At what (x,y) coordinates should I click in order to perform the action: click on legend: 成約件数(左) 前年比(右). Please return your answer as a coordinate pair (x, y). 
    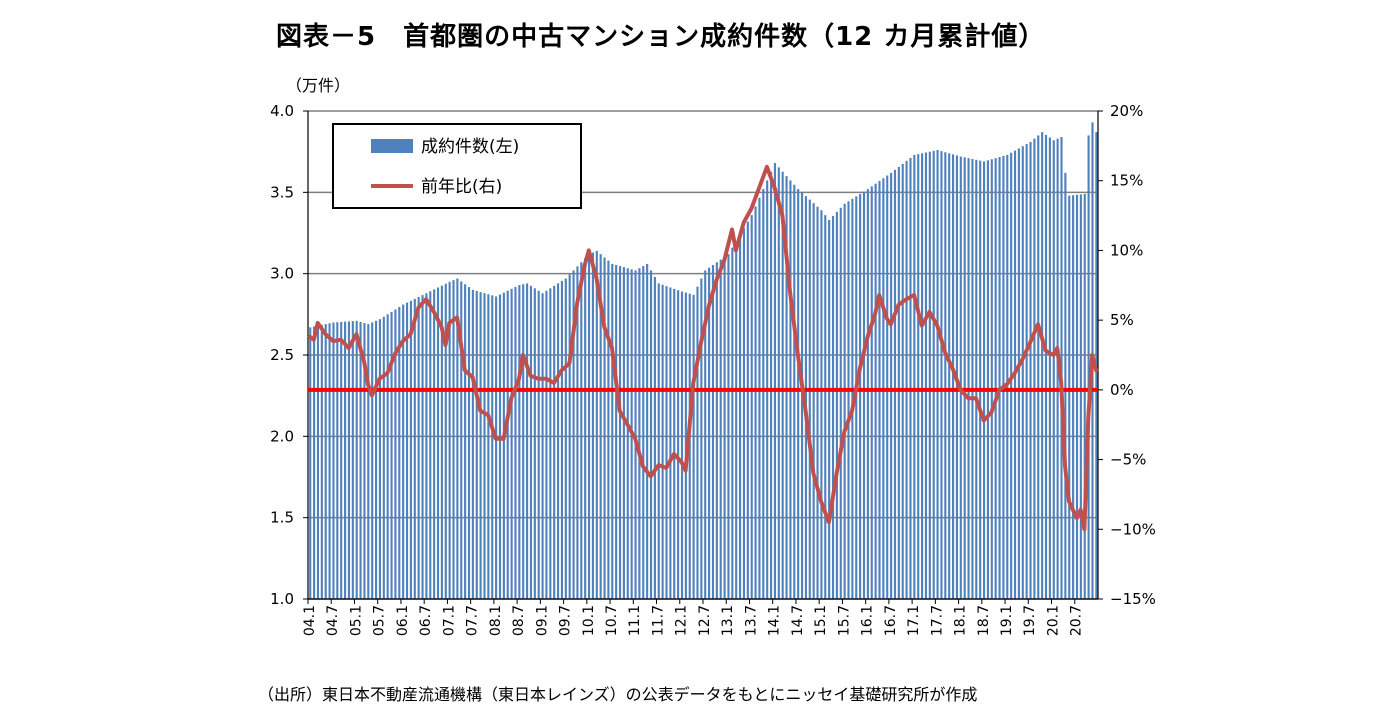
    Looking at the image, I should click on (457, 166).